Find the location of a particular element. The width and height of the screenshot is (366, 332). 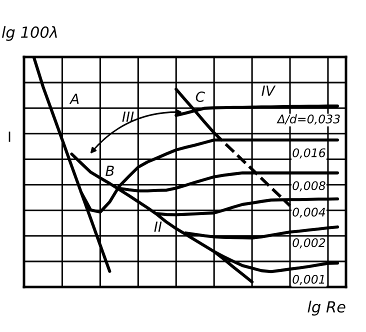

annotation: C is located at coordinates (200, 96).